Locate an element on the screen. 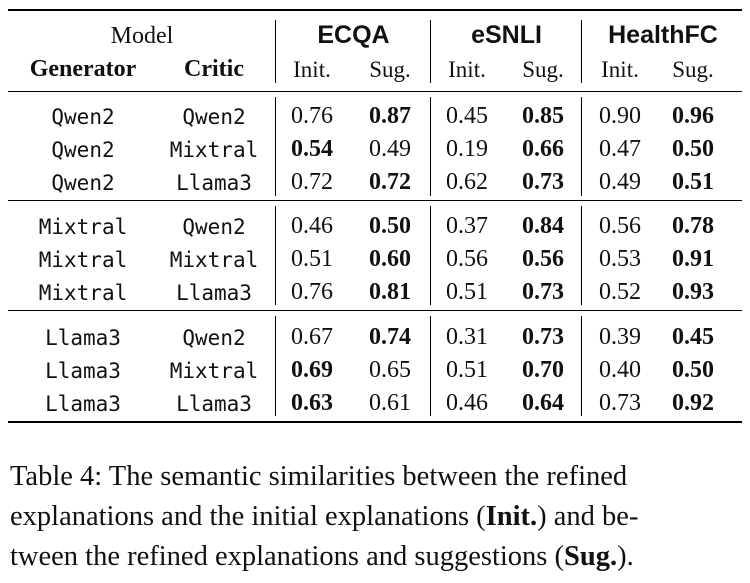 The width and height of the screenshot is (750, 583). sug-value-cell: 0.87 is located at coordinates (390, 116).